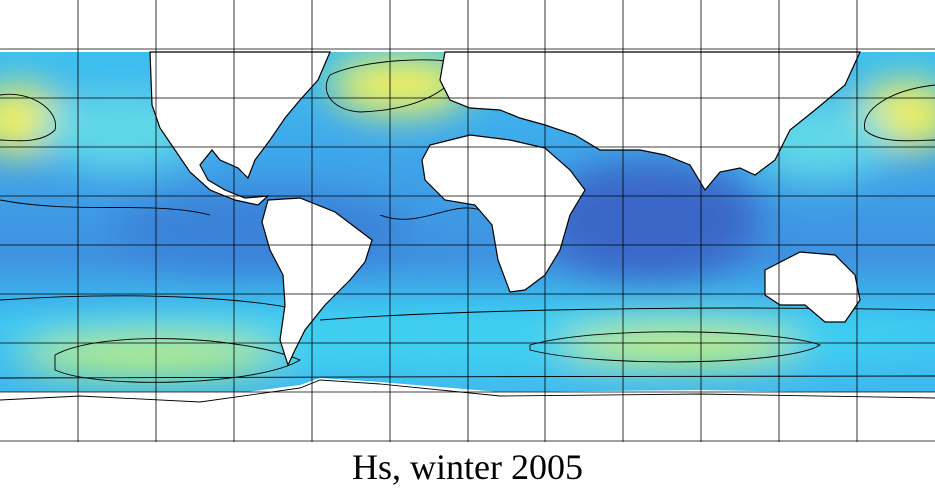 The height and width of the screenshot is (500, 935). I want to click on north-america, so click(240, 128).